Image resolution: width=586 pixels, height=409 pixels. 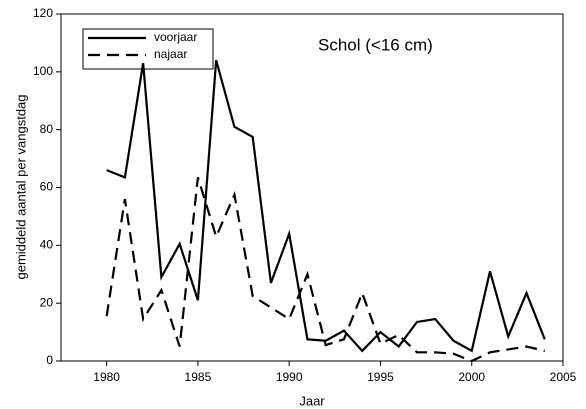 I want to click on y-tick-label: 80, so click(x=47, y=129).